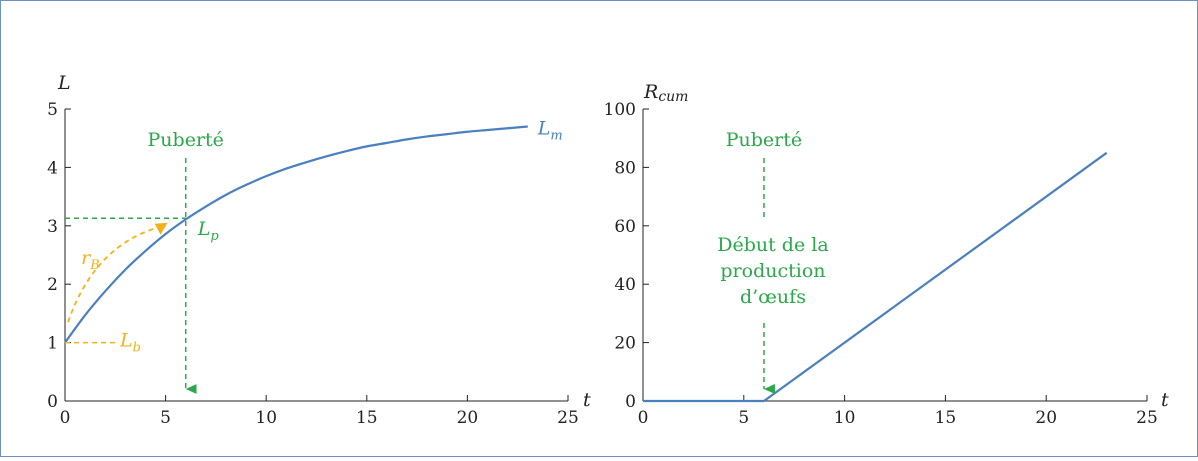  I want to click on left-x-tick-label: 5, so click(165, 418).